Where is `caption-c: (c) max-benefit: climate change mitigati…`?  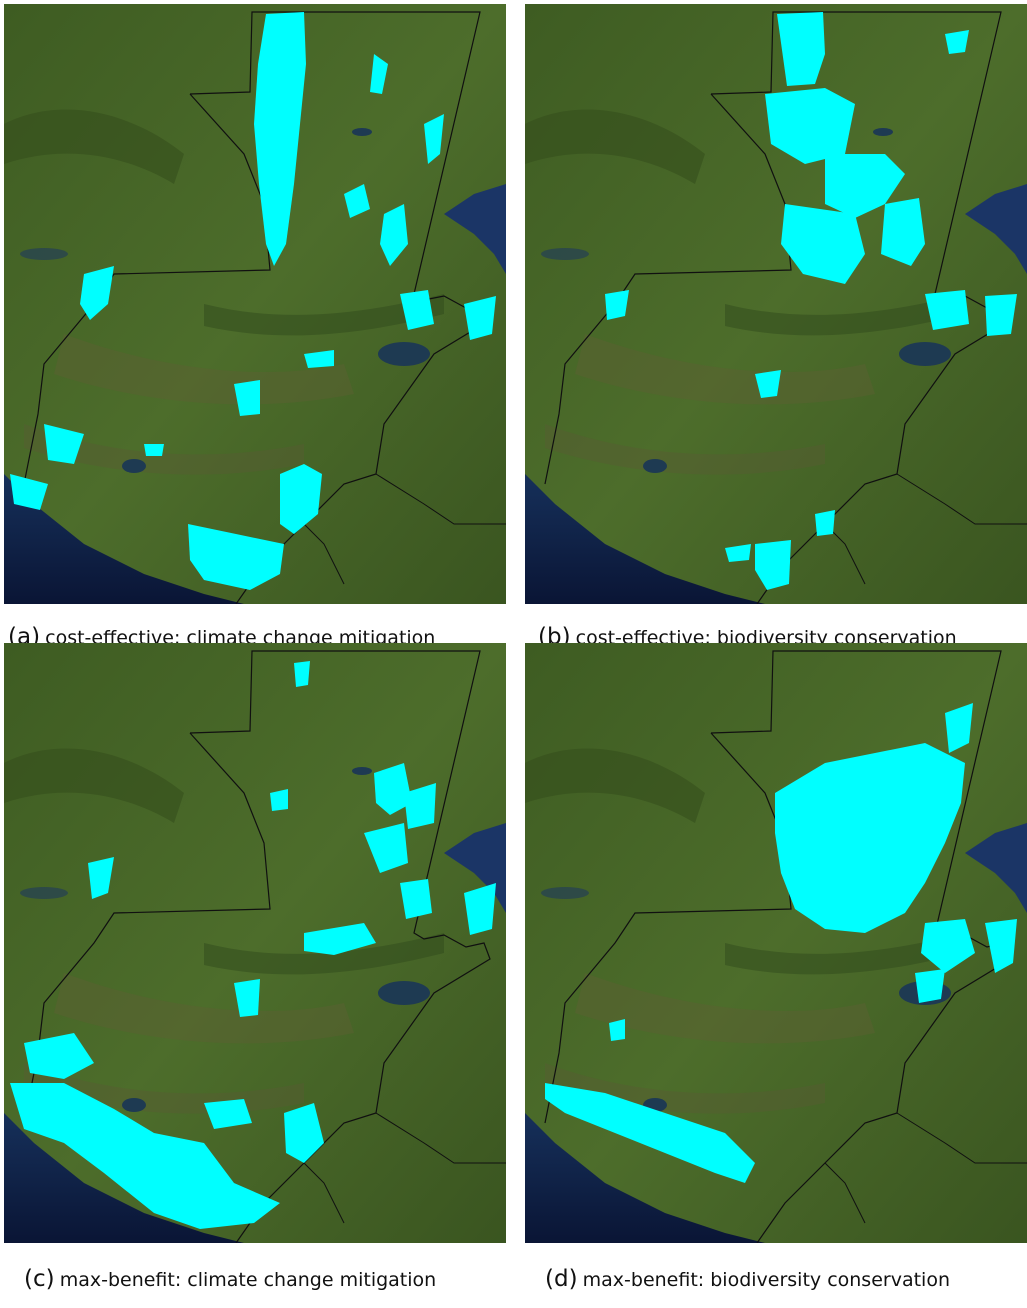 caption-c: (c) max-benefit: climate change mitigati… is located at coordinates (230, 1279).